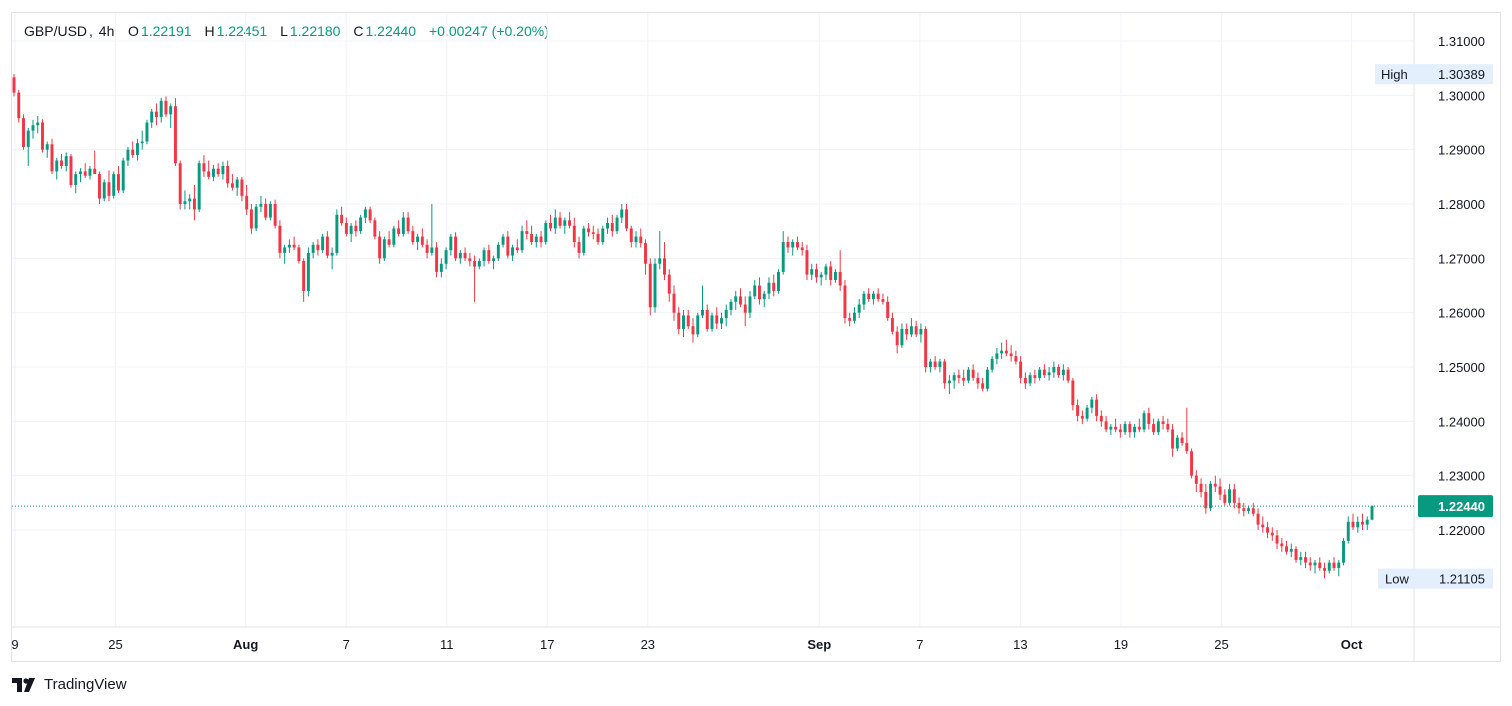 The width and height of the screenshot is (1512, 706). What do you see at coordinates (284, 31) in the screenshot?
I see `low-label: L` at bounding box center [284, 31].